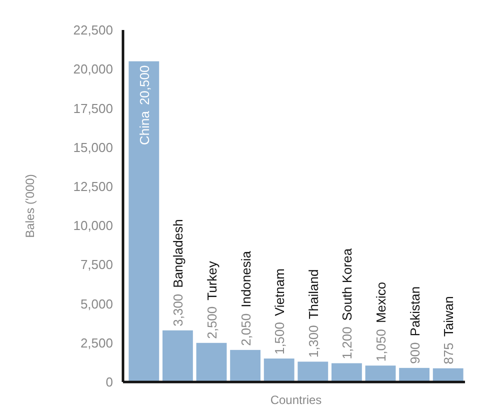 The height and width of the screenshot is (418, 477). I want to click on x-axis-title: Countries, so click(296, 400).